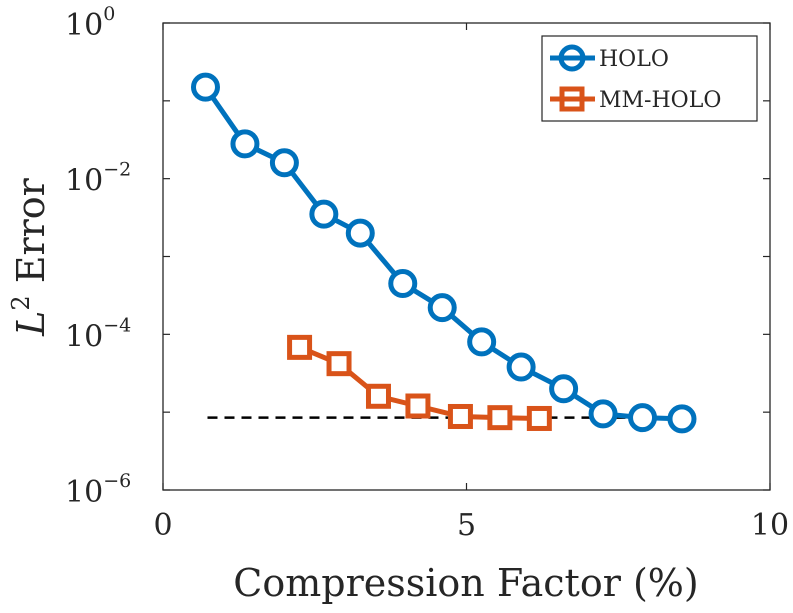 The height and width of the screenshot is (613, 793). Describe the element at coordinates (649, 78) in the screenshot. I see `legend: HOLO MM-HOLO` at that location.